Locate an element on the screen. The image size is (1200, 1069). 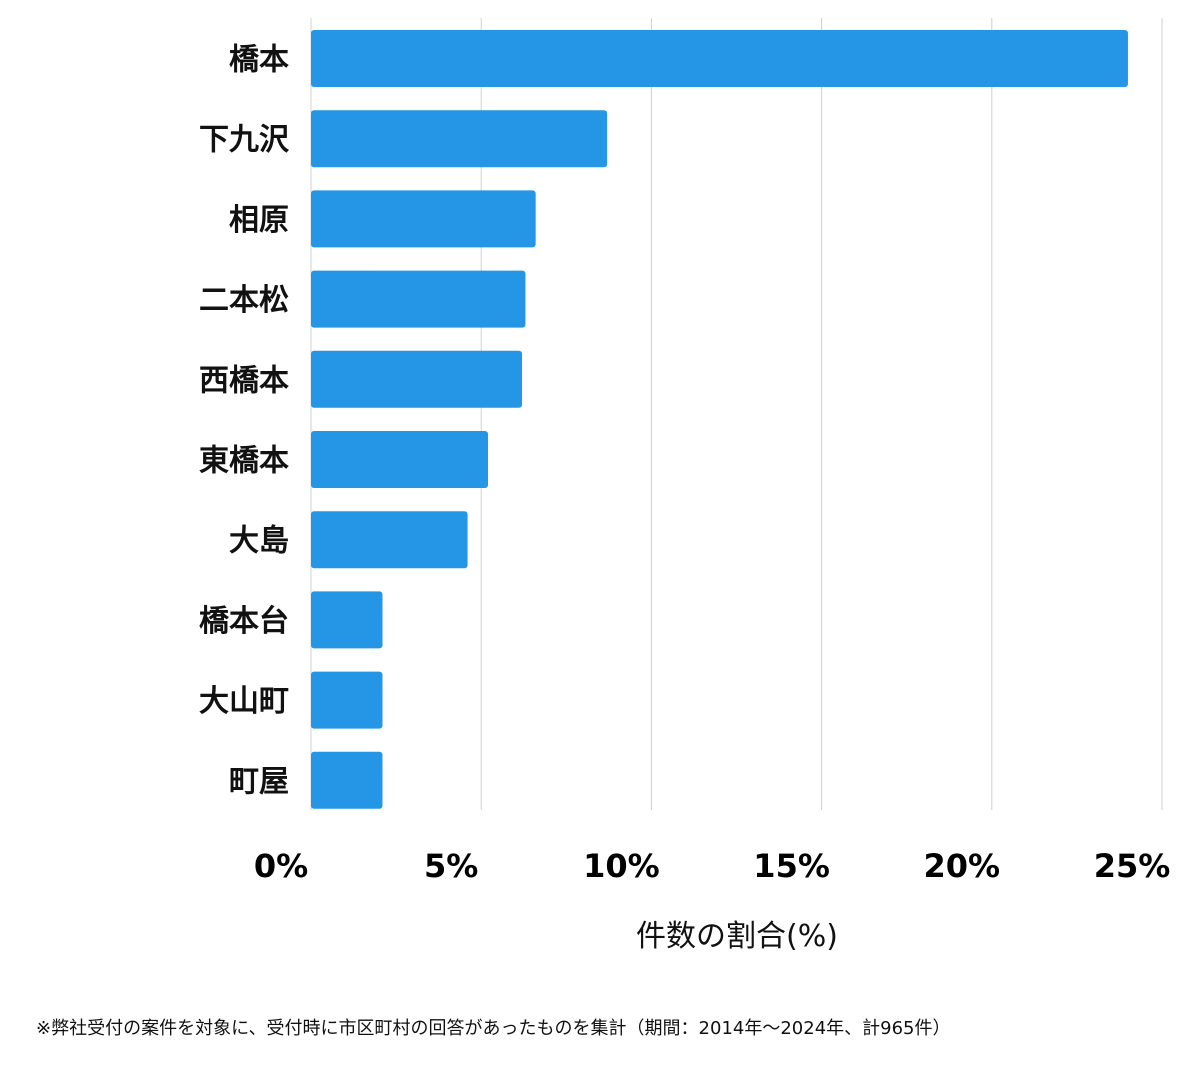
x-axis-title: 件数の割合(%) is located at coordinates (737, 936).